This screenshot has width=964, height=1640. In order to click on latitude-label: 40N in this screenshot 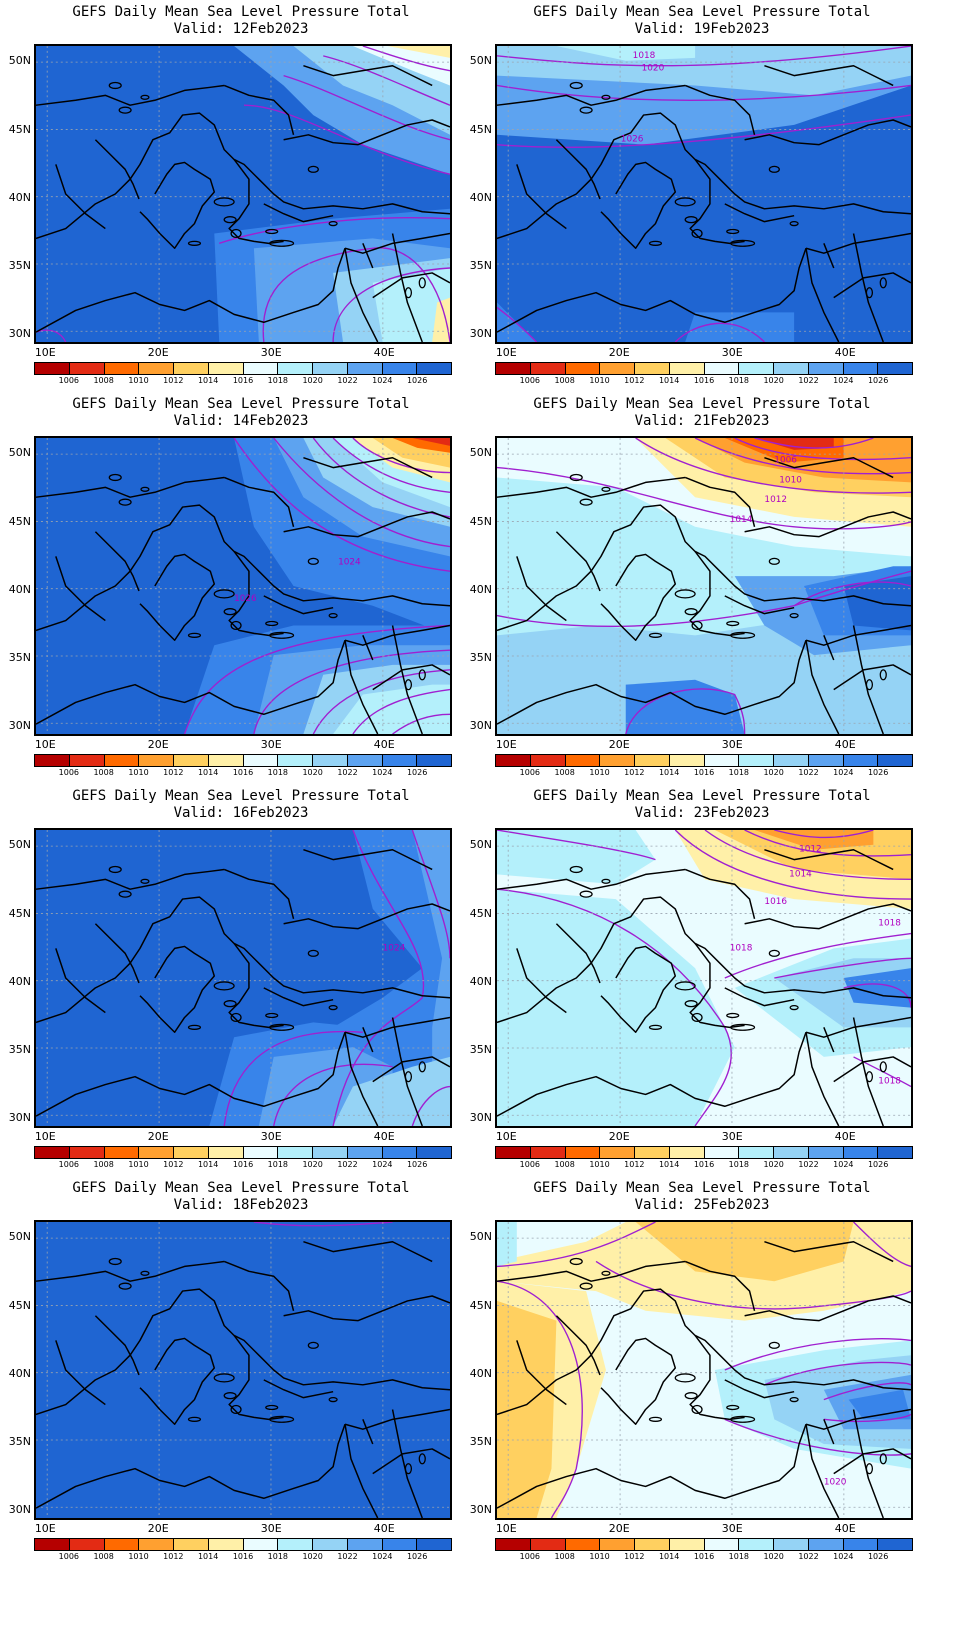, I will do `click(19, 981)`.